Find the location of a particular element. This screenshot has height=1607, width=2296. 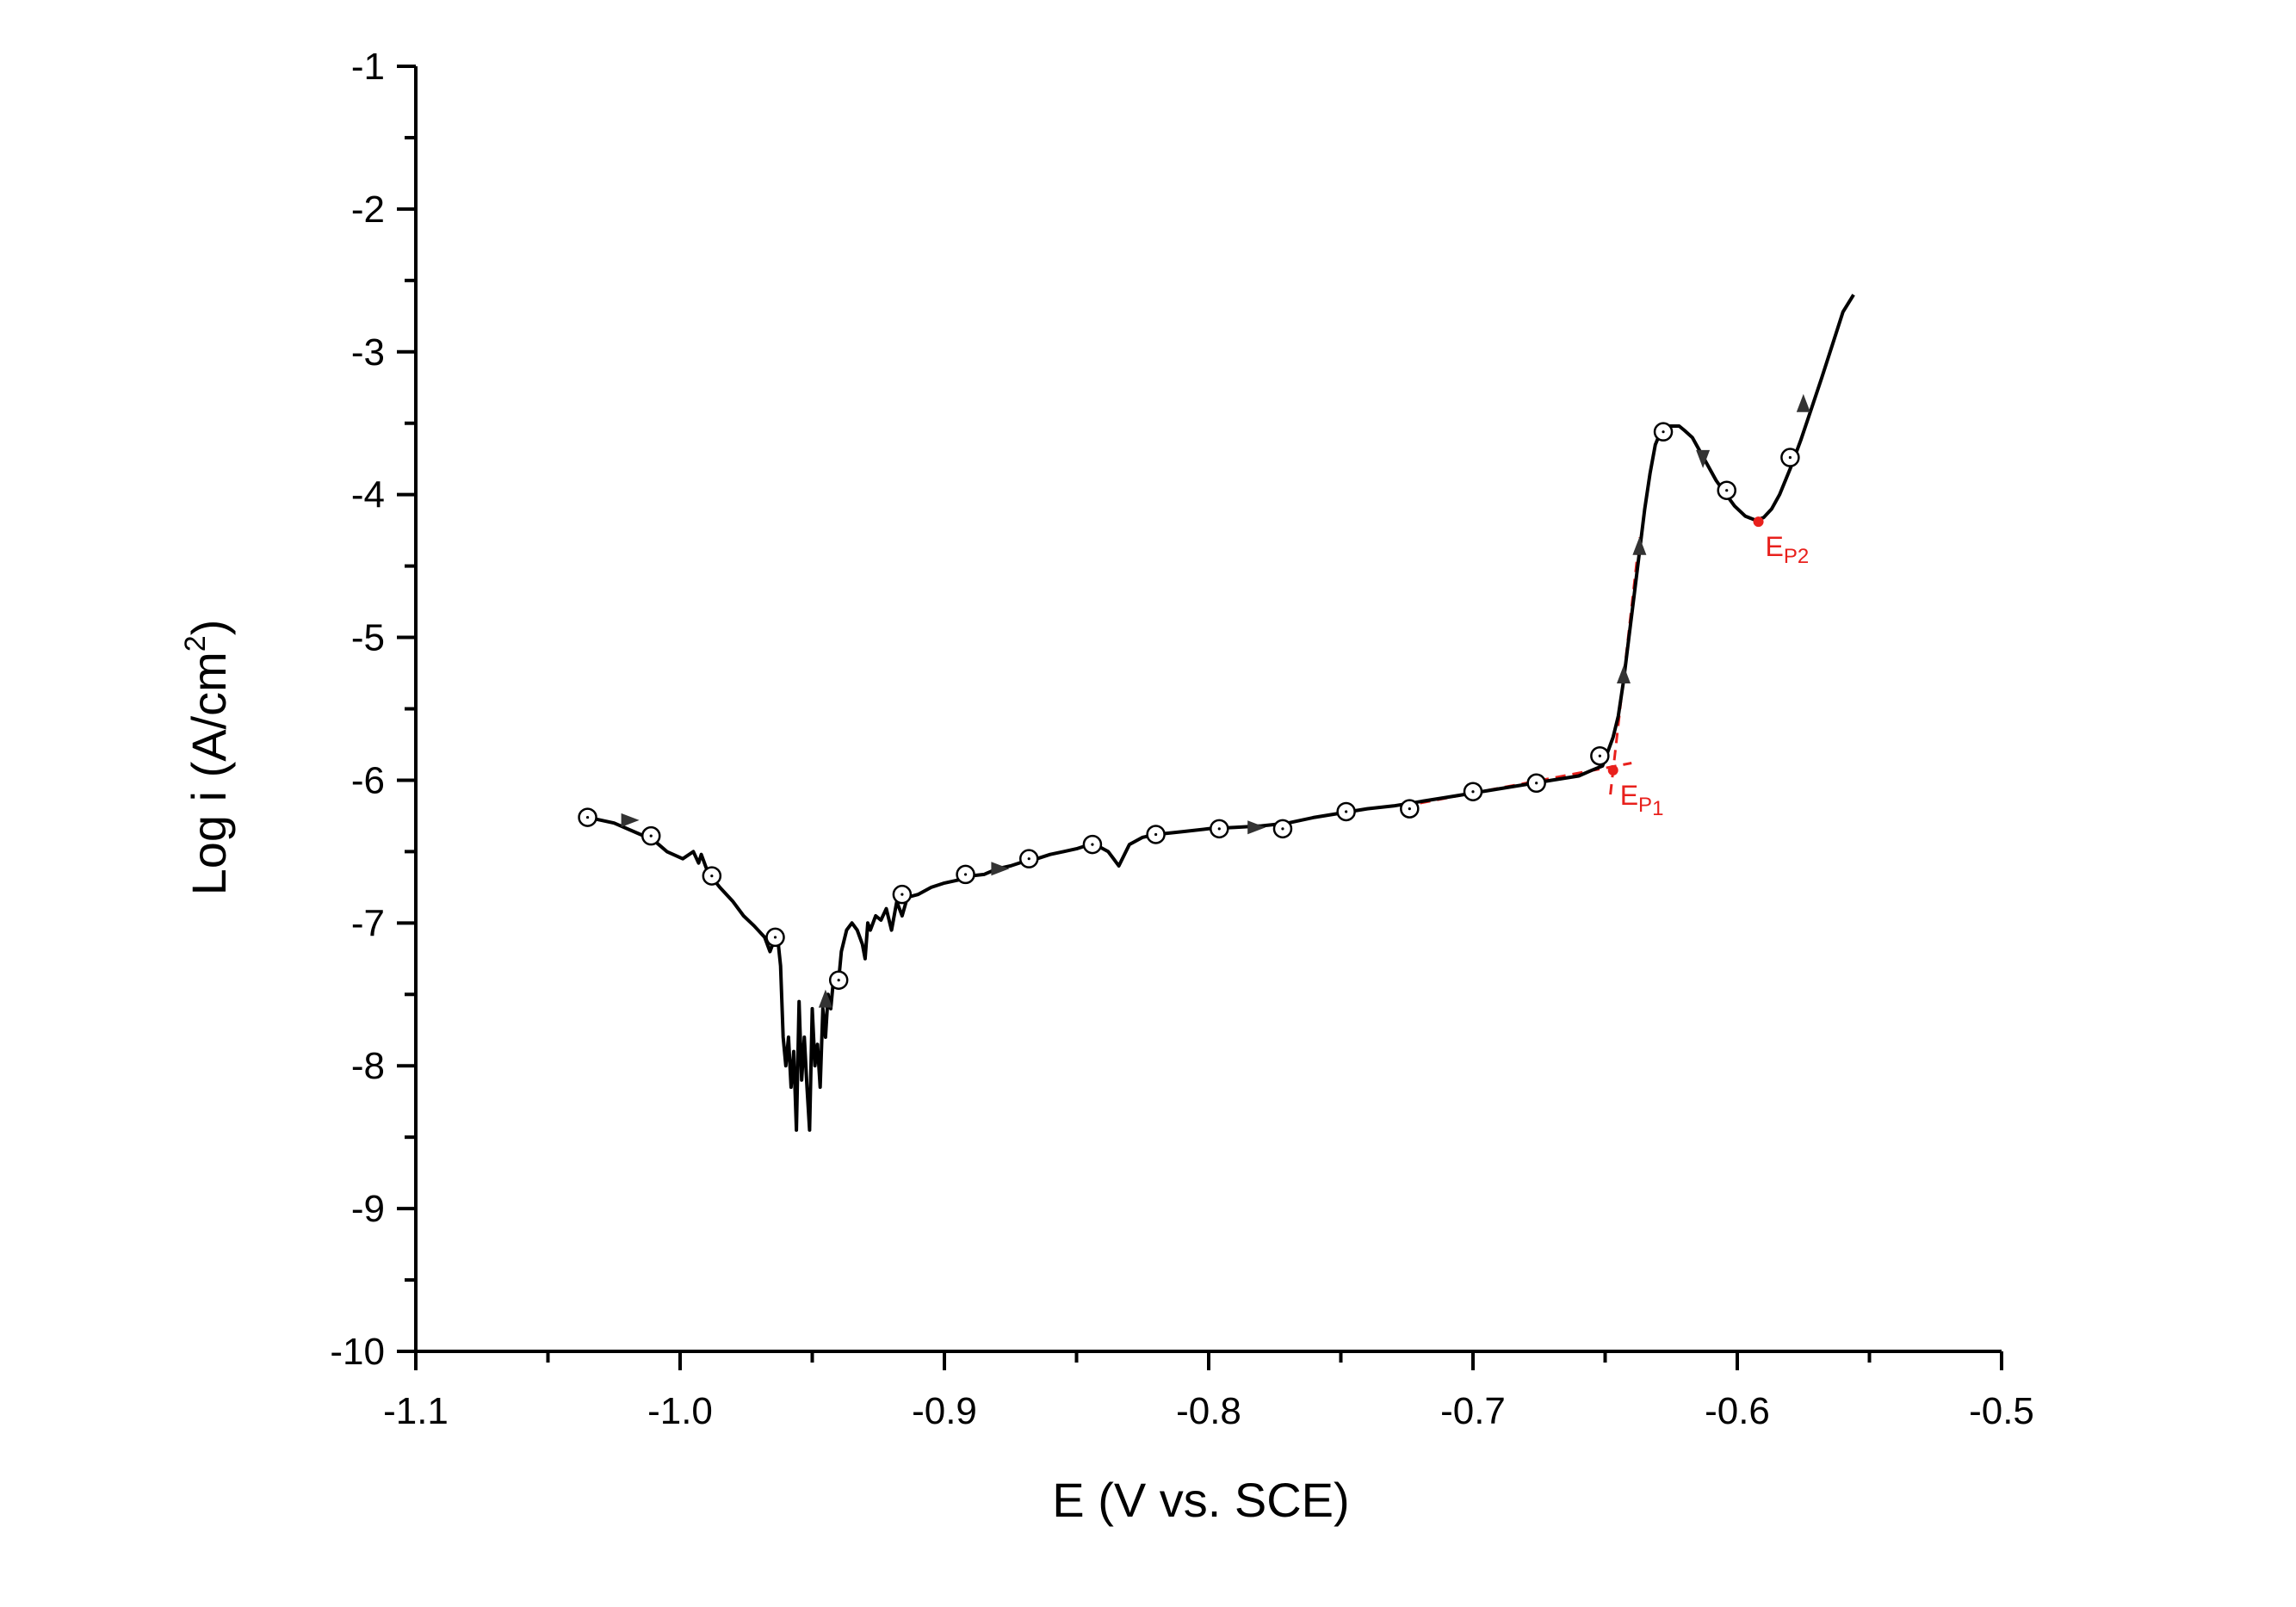

y-axis-title-main: Log i (A/cm is located at coordinates (209, 773).